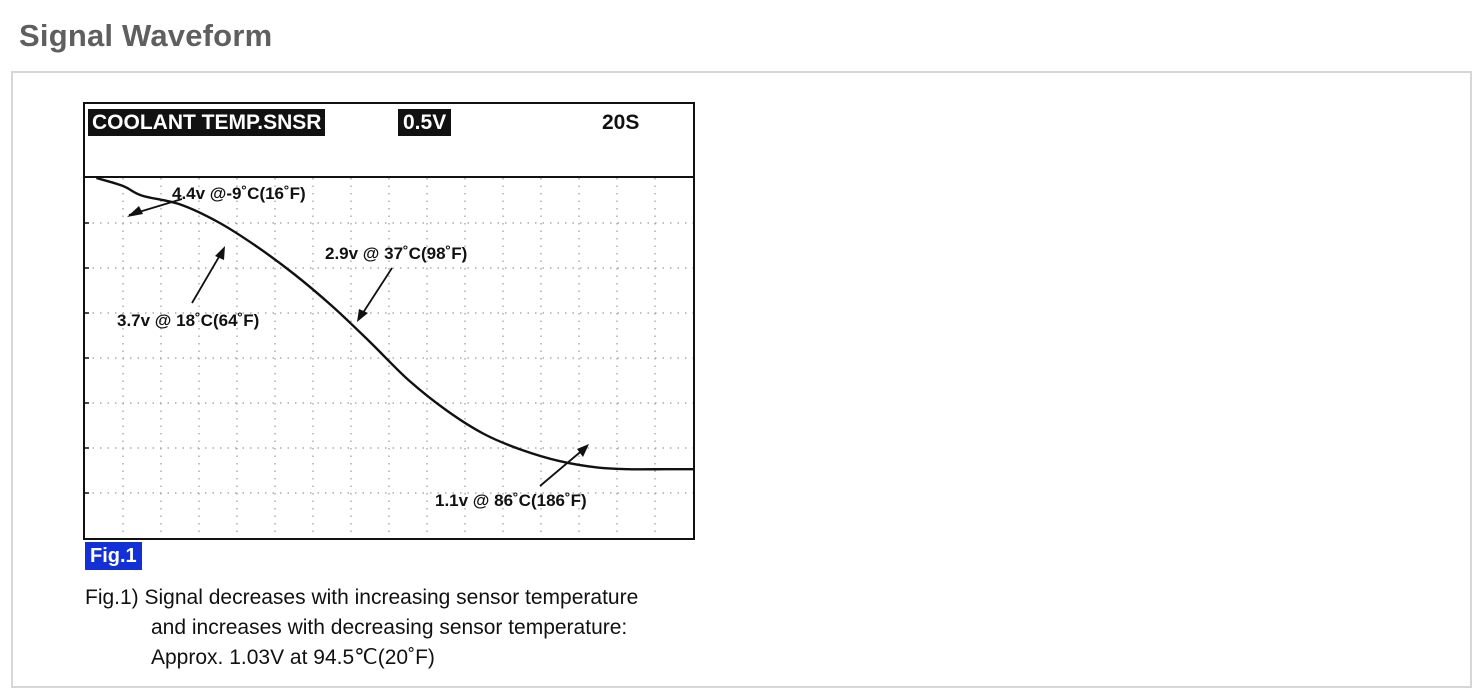 The height and width of the screenshot is (696, 1482). What do you see at coordinates (425, 122) in the screenshot?
I see `volts-per-division: 0.5V` at bounding box center [425, 122].